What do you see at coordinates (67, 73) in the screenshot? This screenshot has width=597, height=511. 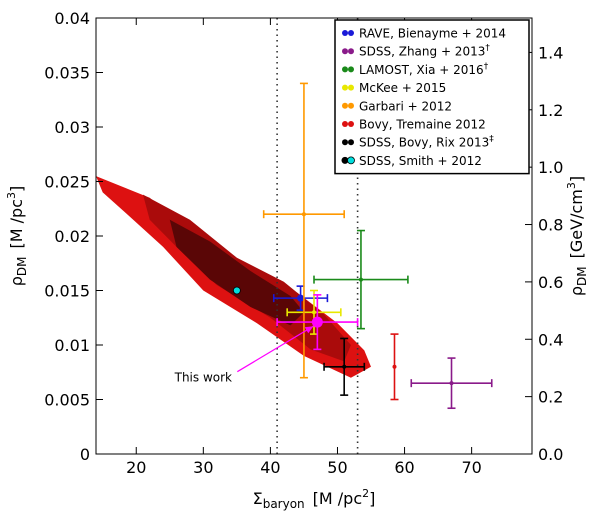 I see `y-tick-label: 0.035` at bounding box center [67, 73].